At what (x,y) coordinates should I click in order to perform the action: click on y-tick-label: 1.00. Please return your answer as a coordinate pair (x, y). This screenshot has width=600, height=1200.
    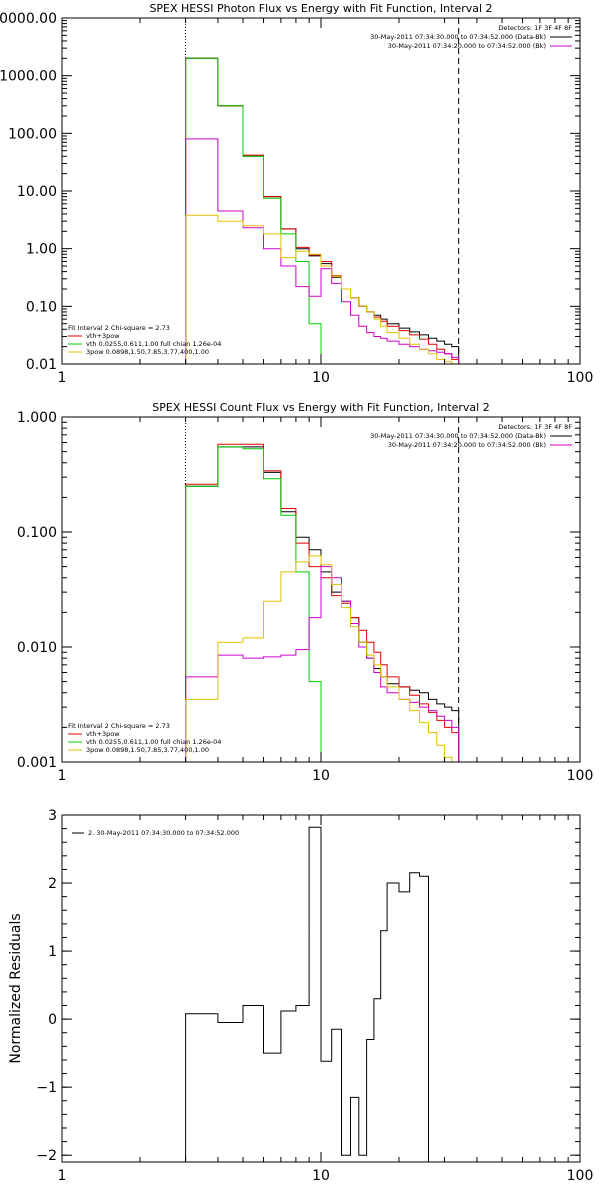
    Looking at the image, I should click on (41, 250).